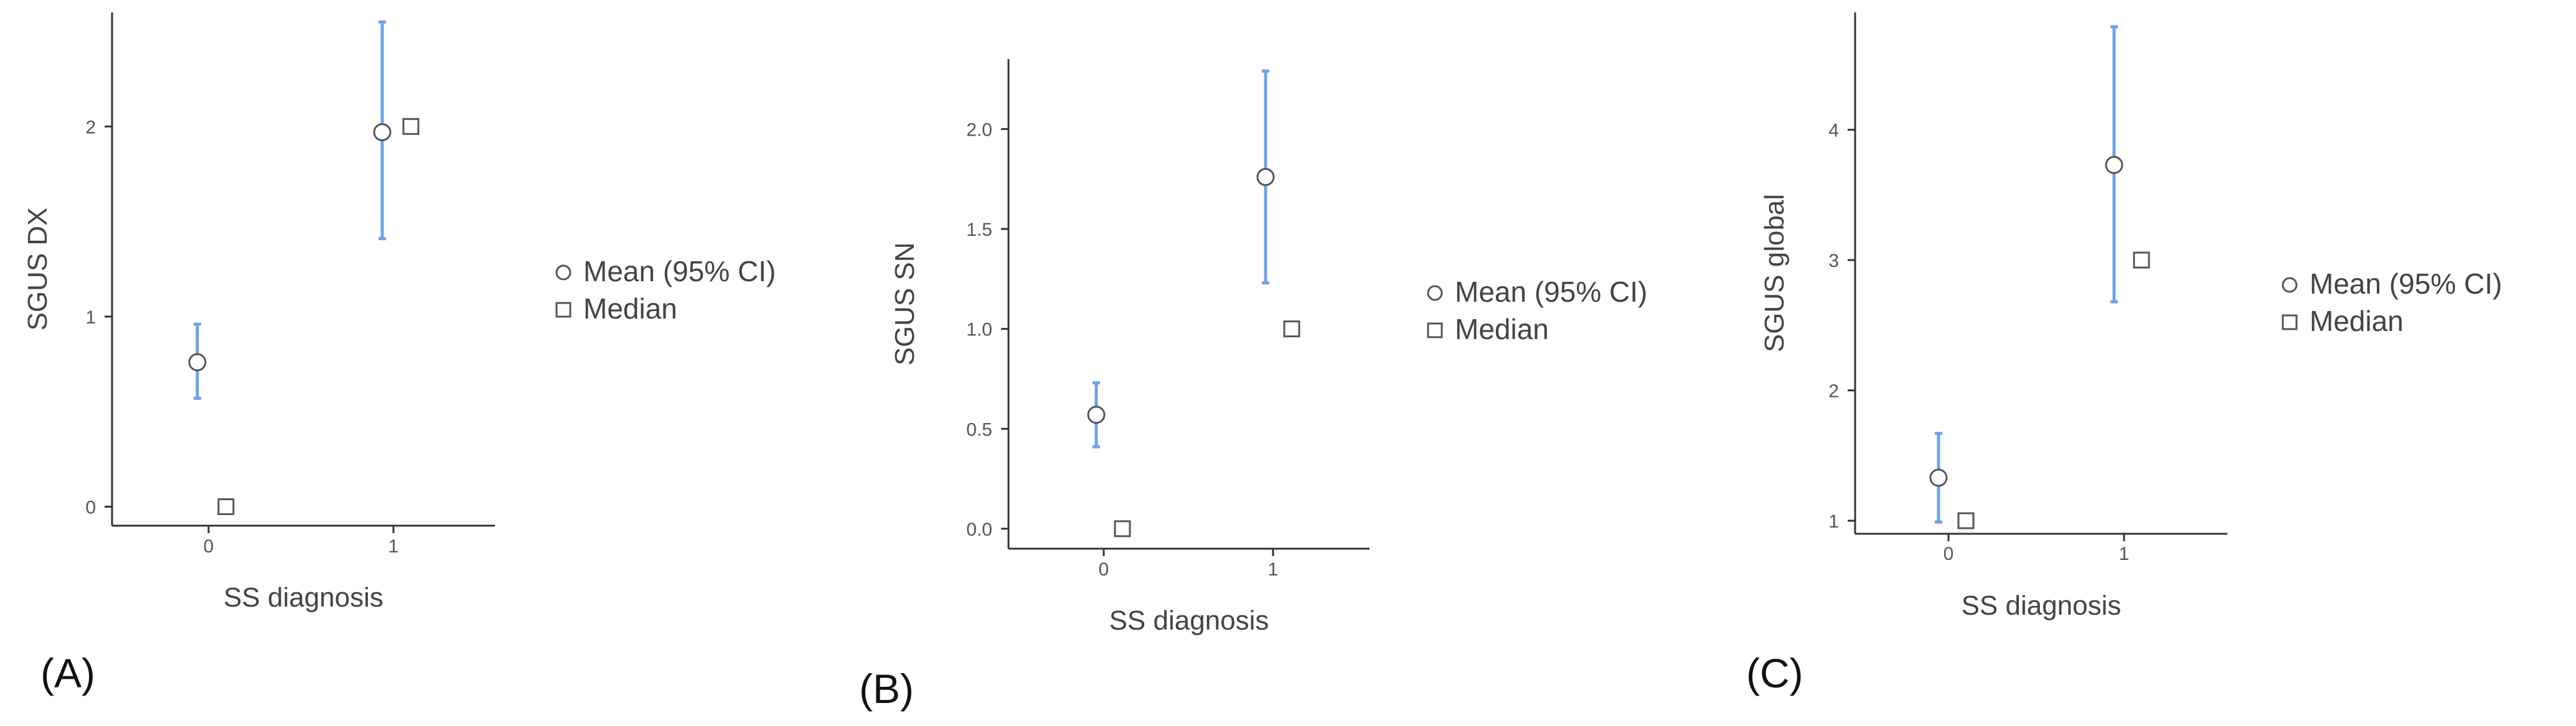 This screenshot has height=726, width=2576. Describe the element at coordinates (979, 330) in the screenshot. I see `y-tick-label: 1.0` at that location.